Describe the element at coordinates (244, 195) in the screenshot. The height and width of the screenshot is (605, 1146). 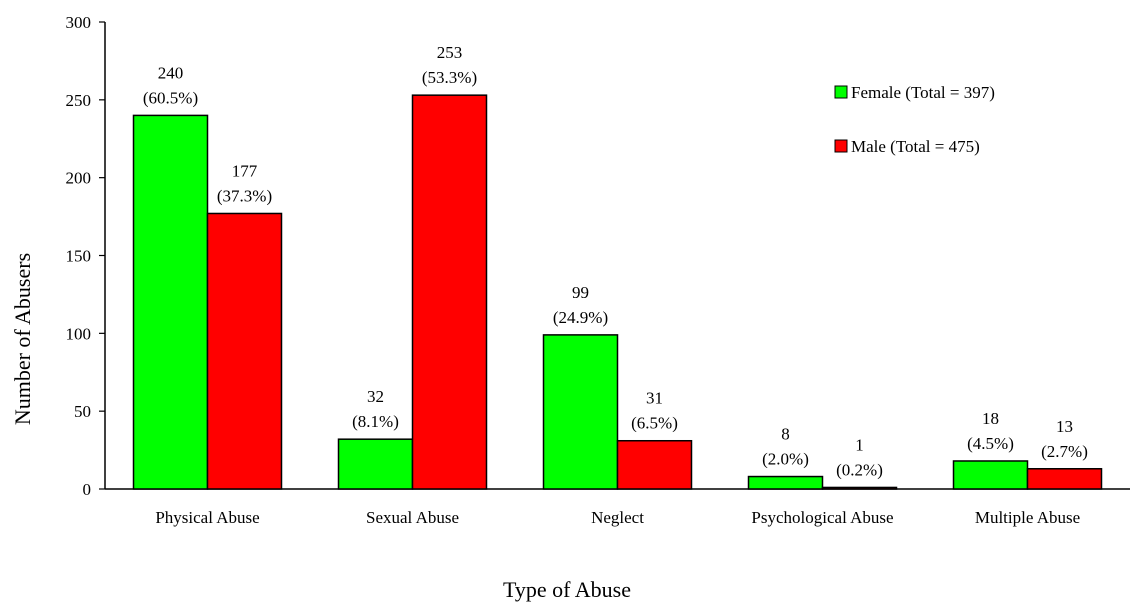
I see `bar-percent-label: (37.3%)` at that location.